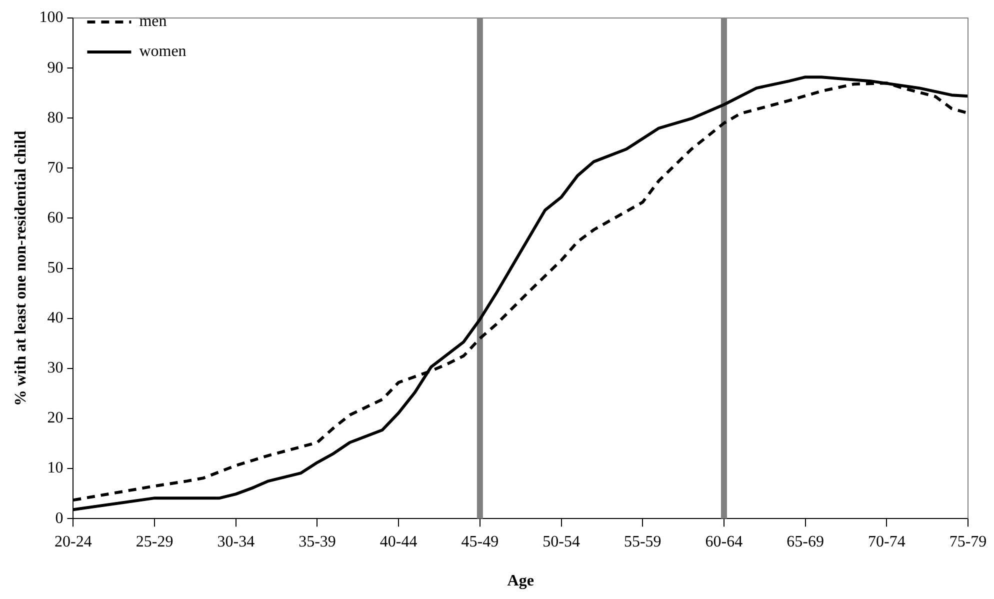 The image size is (994, 599). I want to click on legend-label: women, so click(162, 51).